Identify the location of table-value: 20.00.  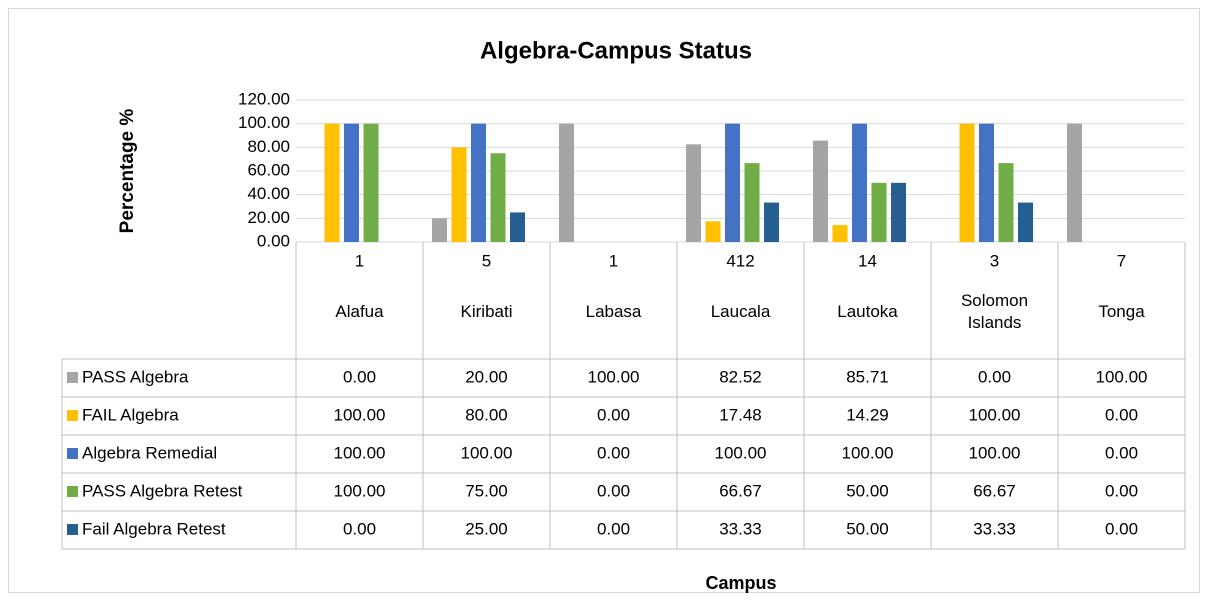
(486, 376).